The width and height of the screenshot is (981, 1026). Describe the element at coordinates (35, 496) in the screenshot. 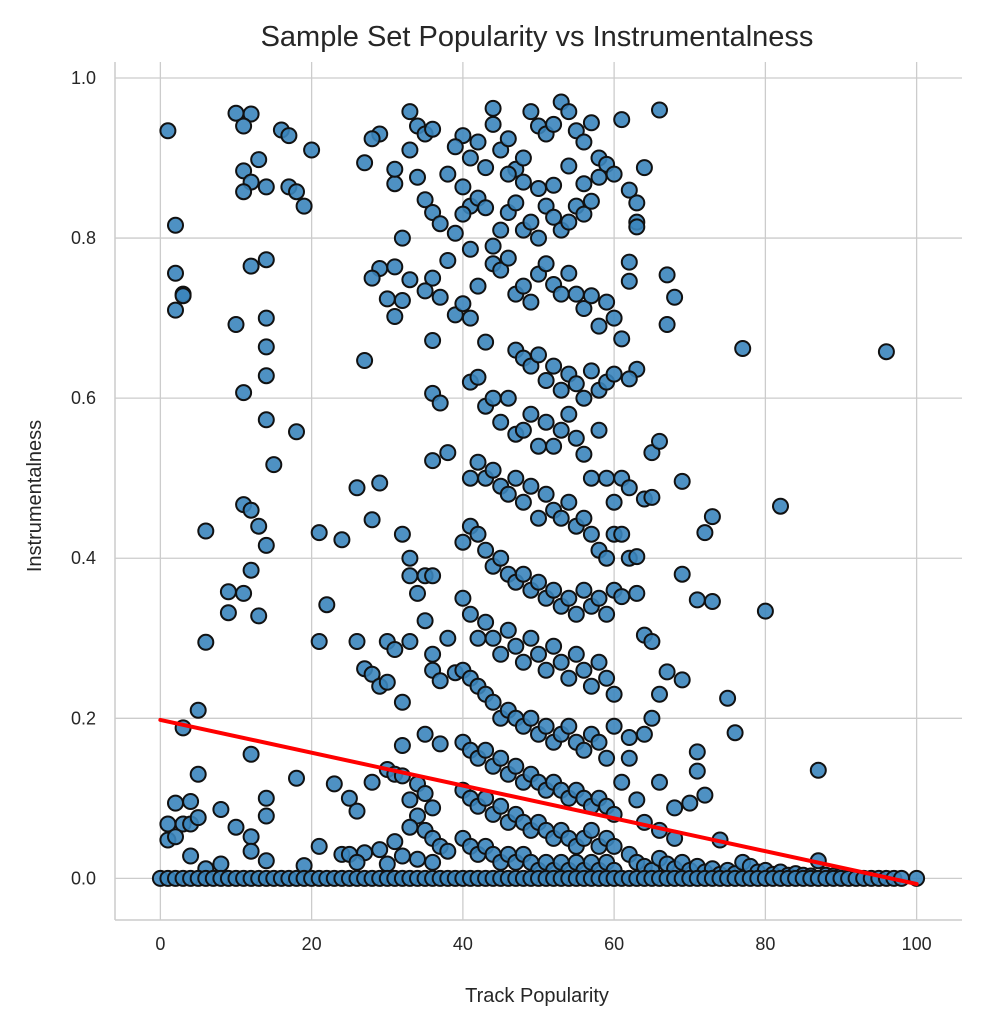

I see `y-axis-label: Instrumentalness` at that location.